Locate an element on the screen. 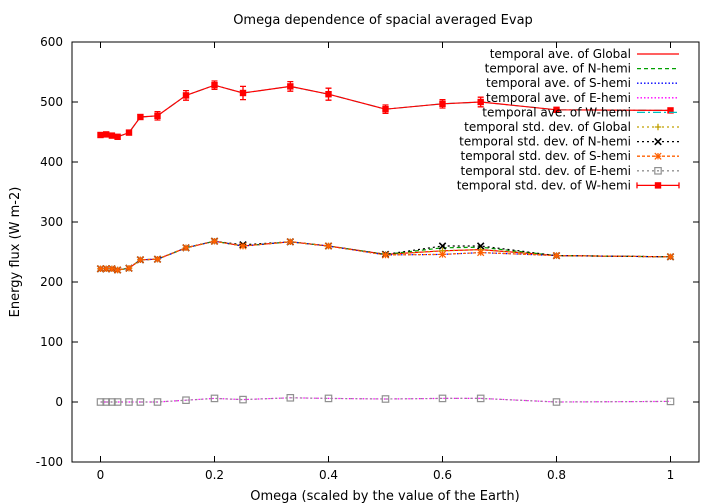 This screenshot has width=720, height=504. legend-label: temporal ave. of S-hemi is located at coordinates (558, 83).